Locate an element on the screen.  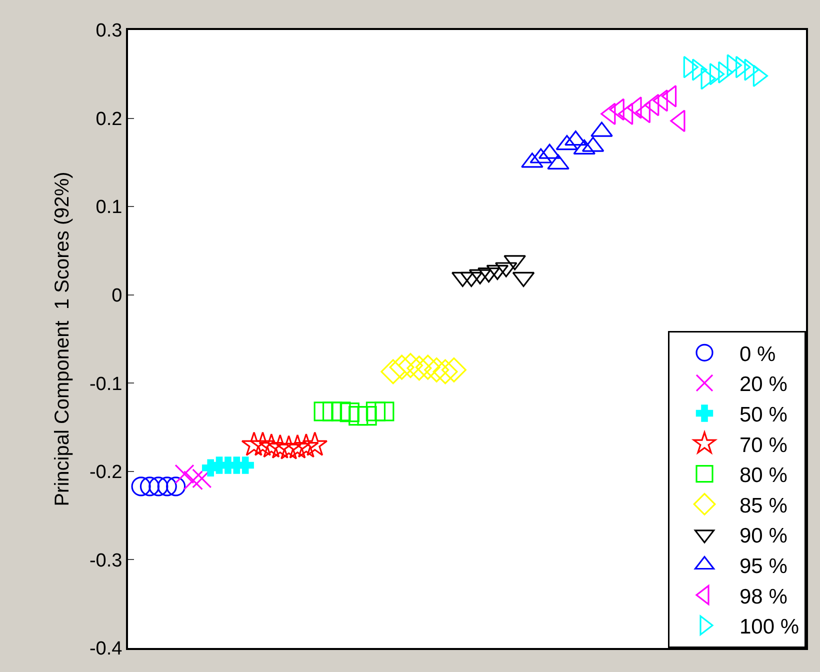
y-tick-label: -0.1 is located at coordinates (105, 384).